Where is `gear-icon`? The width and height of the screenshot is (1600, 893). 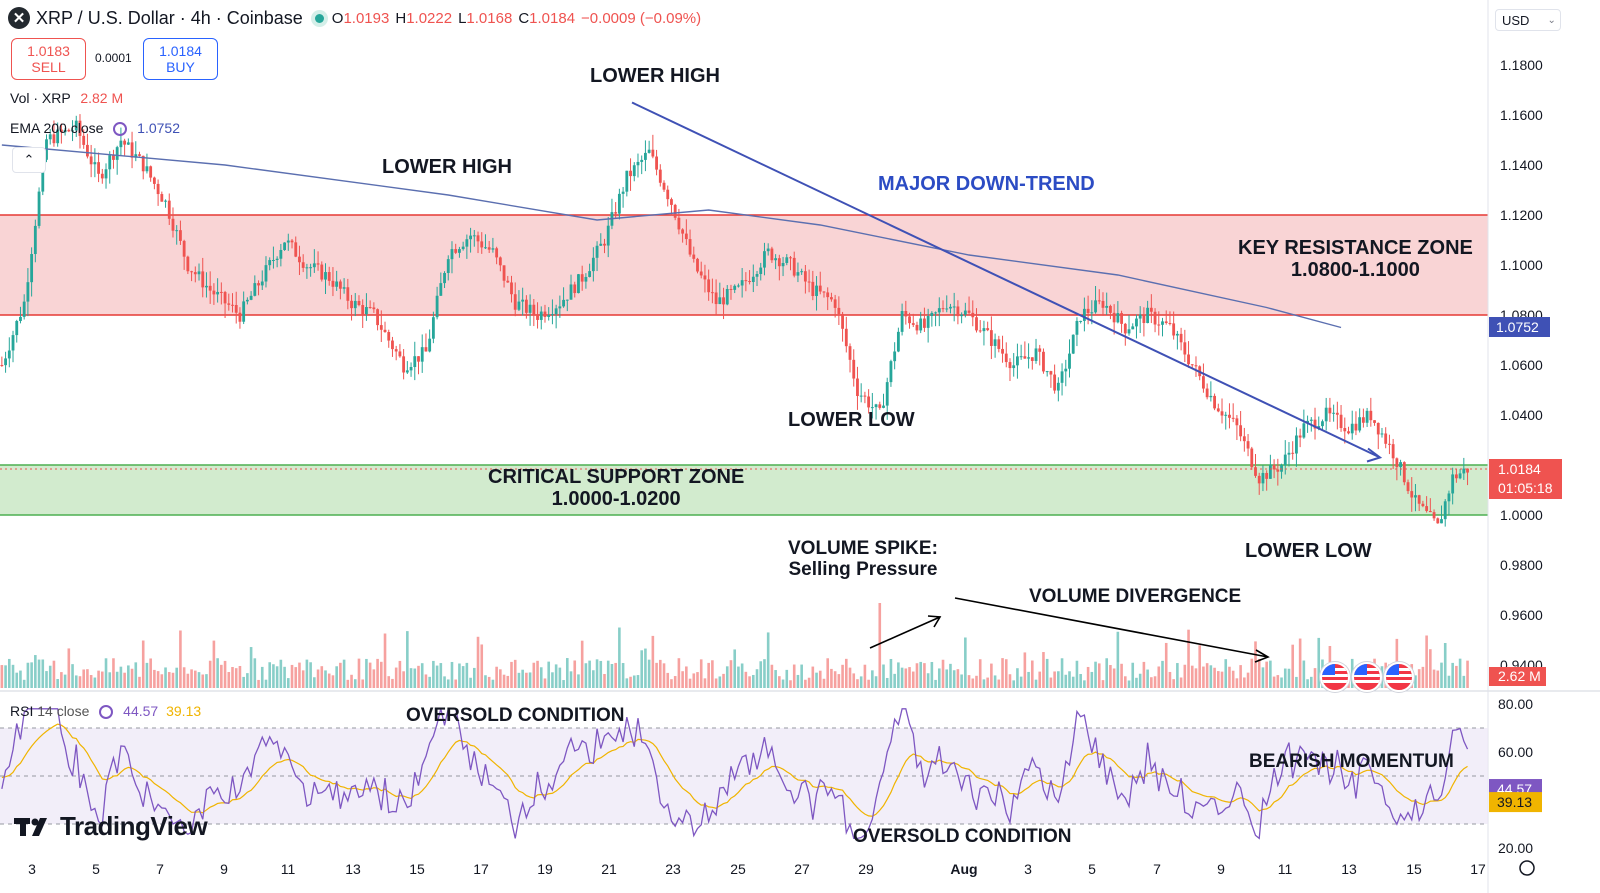
gear-icon is located at coordinates (1527, 868).